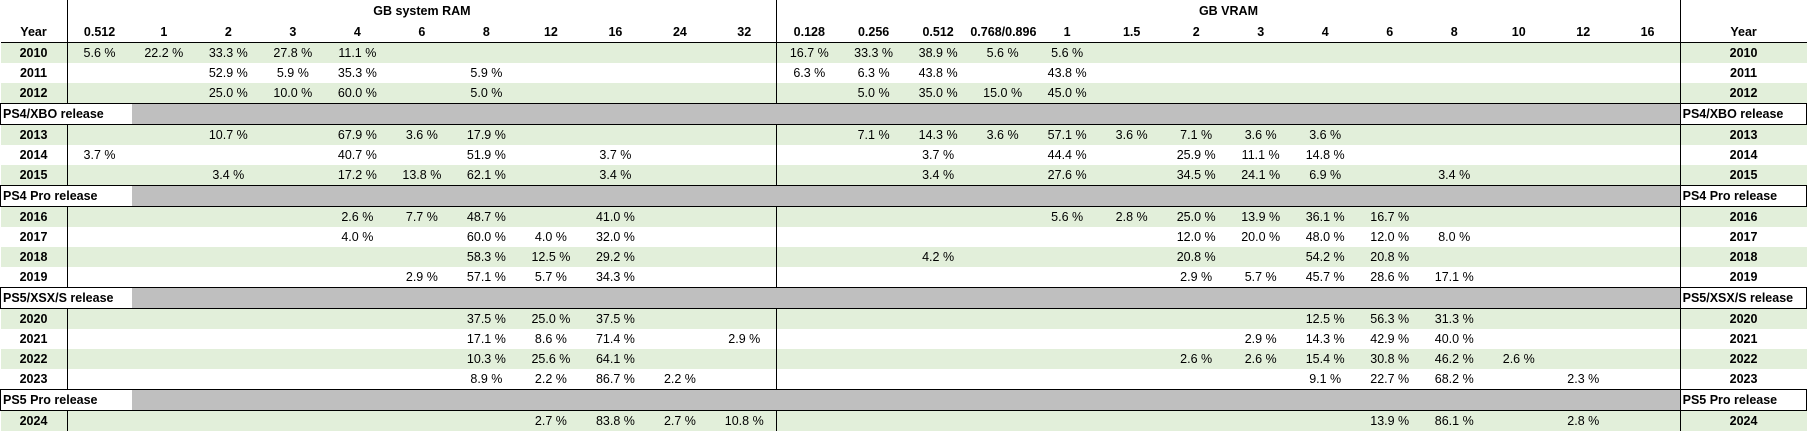 This screenshot has width=1807, height=431. What do you see at coordinates (1743, 11) in the screenshot?
I see `header-blank-right` at bounding box center [1743, 11].